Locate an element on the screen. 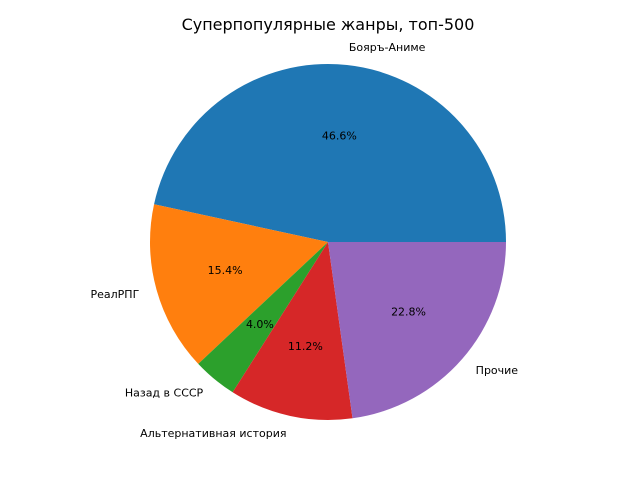 The width and height of the screenshot is (640, 484). pie-category-label-4: Прочие is located at coordinates (497, 370).